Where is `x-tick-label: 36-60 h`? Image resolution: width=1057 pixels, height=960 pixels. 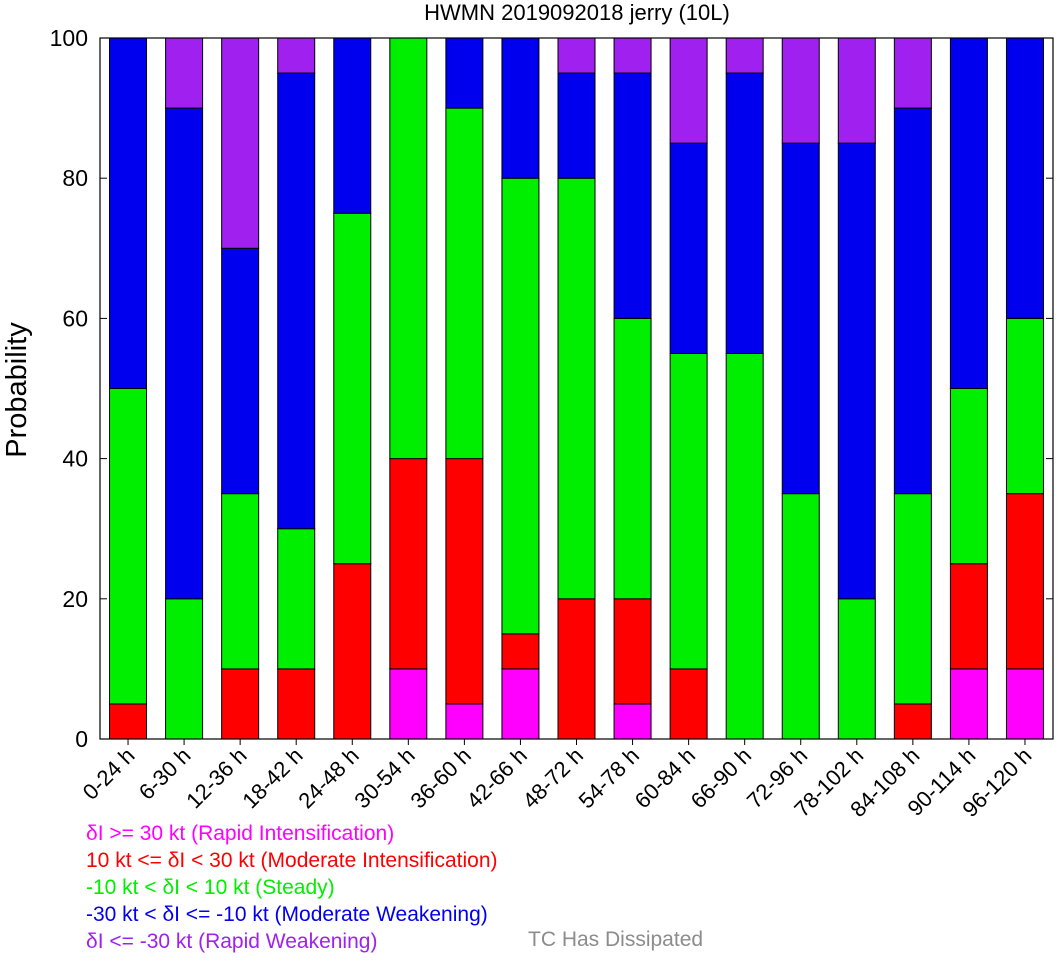
x-tick-label: 36-60 h is located at coordinates (440, 778).